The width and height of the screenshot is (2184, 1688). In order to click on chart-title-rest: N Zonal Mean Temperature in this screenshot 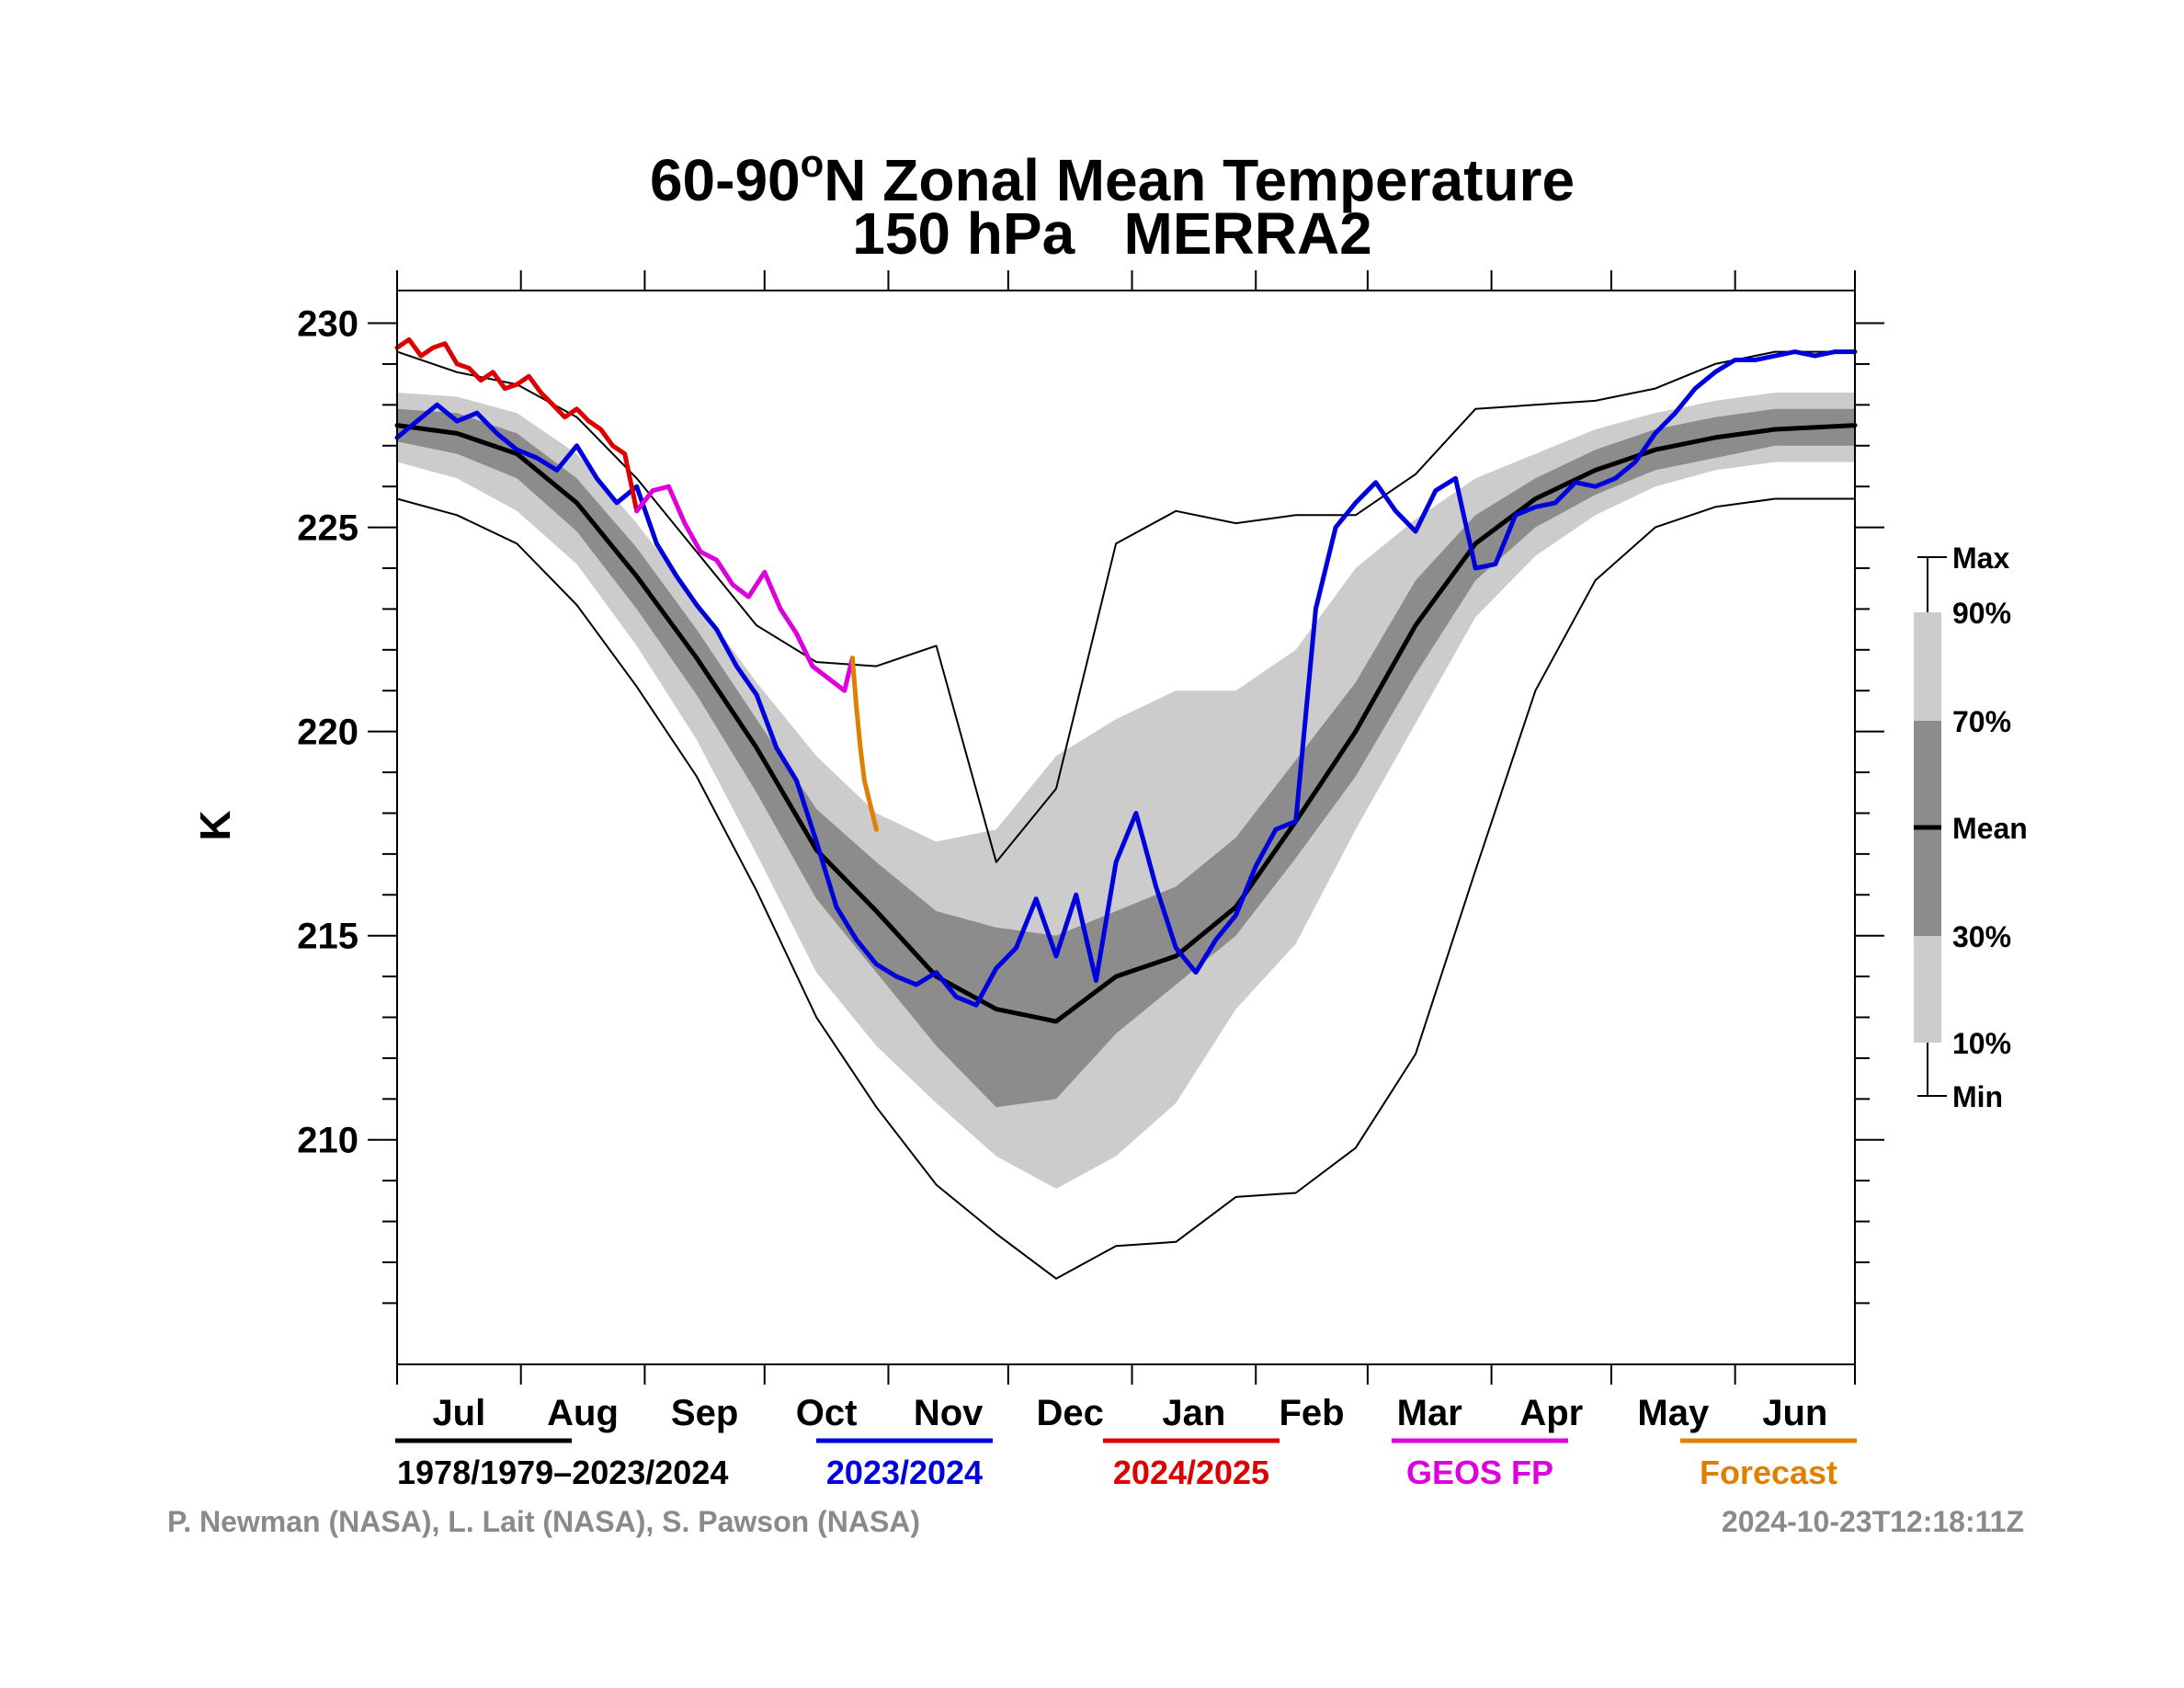, I will do `click(1199, 180)`.